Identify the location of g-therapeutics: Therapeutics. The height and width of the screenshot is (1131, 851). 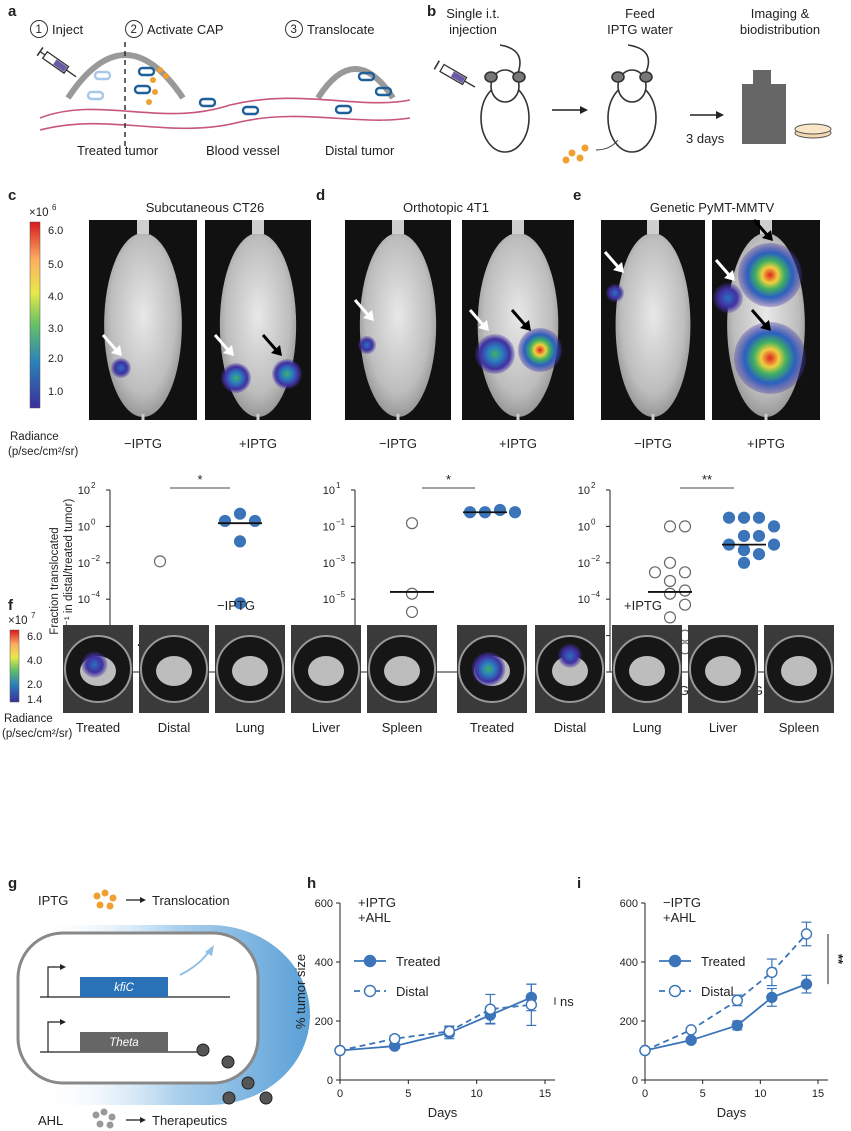
(190, 1120).